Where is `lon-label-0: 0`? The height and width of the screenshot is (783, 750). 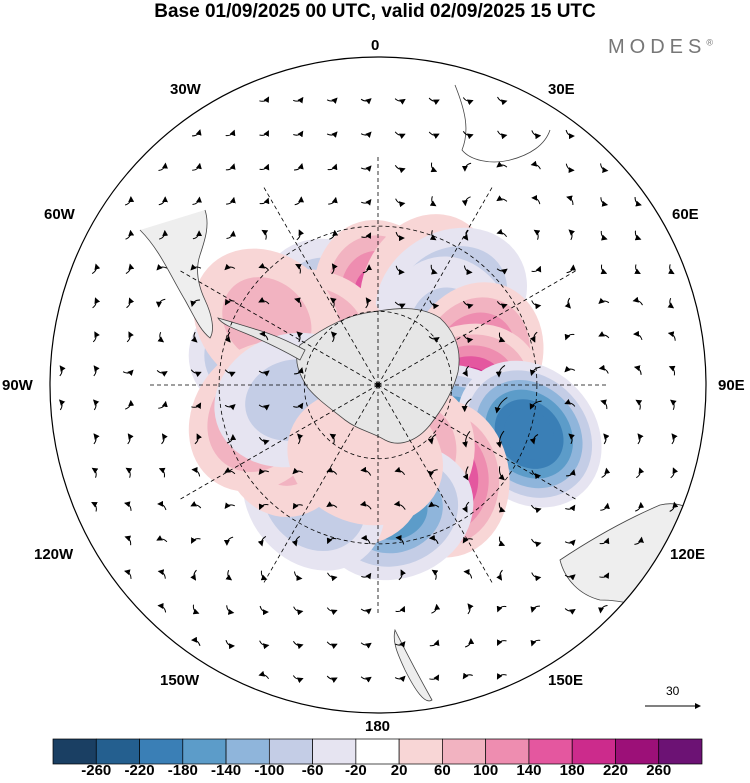
lon-label-0: 0 is located at coordinates (375, 45).